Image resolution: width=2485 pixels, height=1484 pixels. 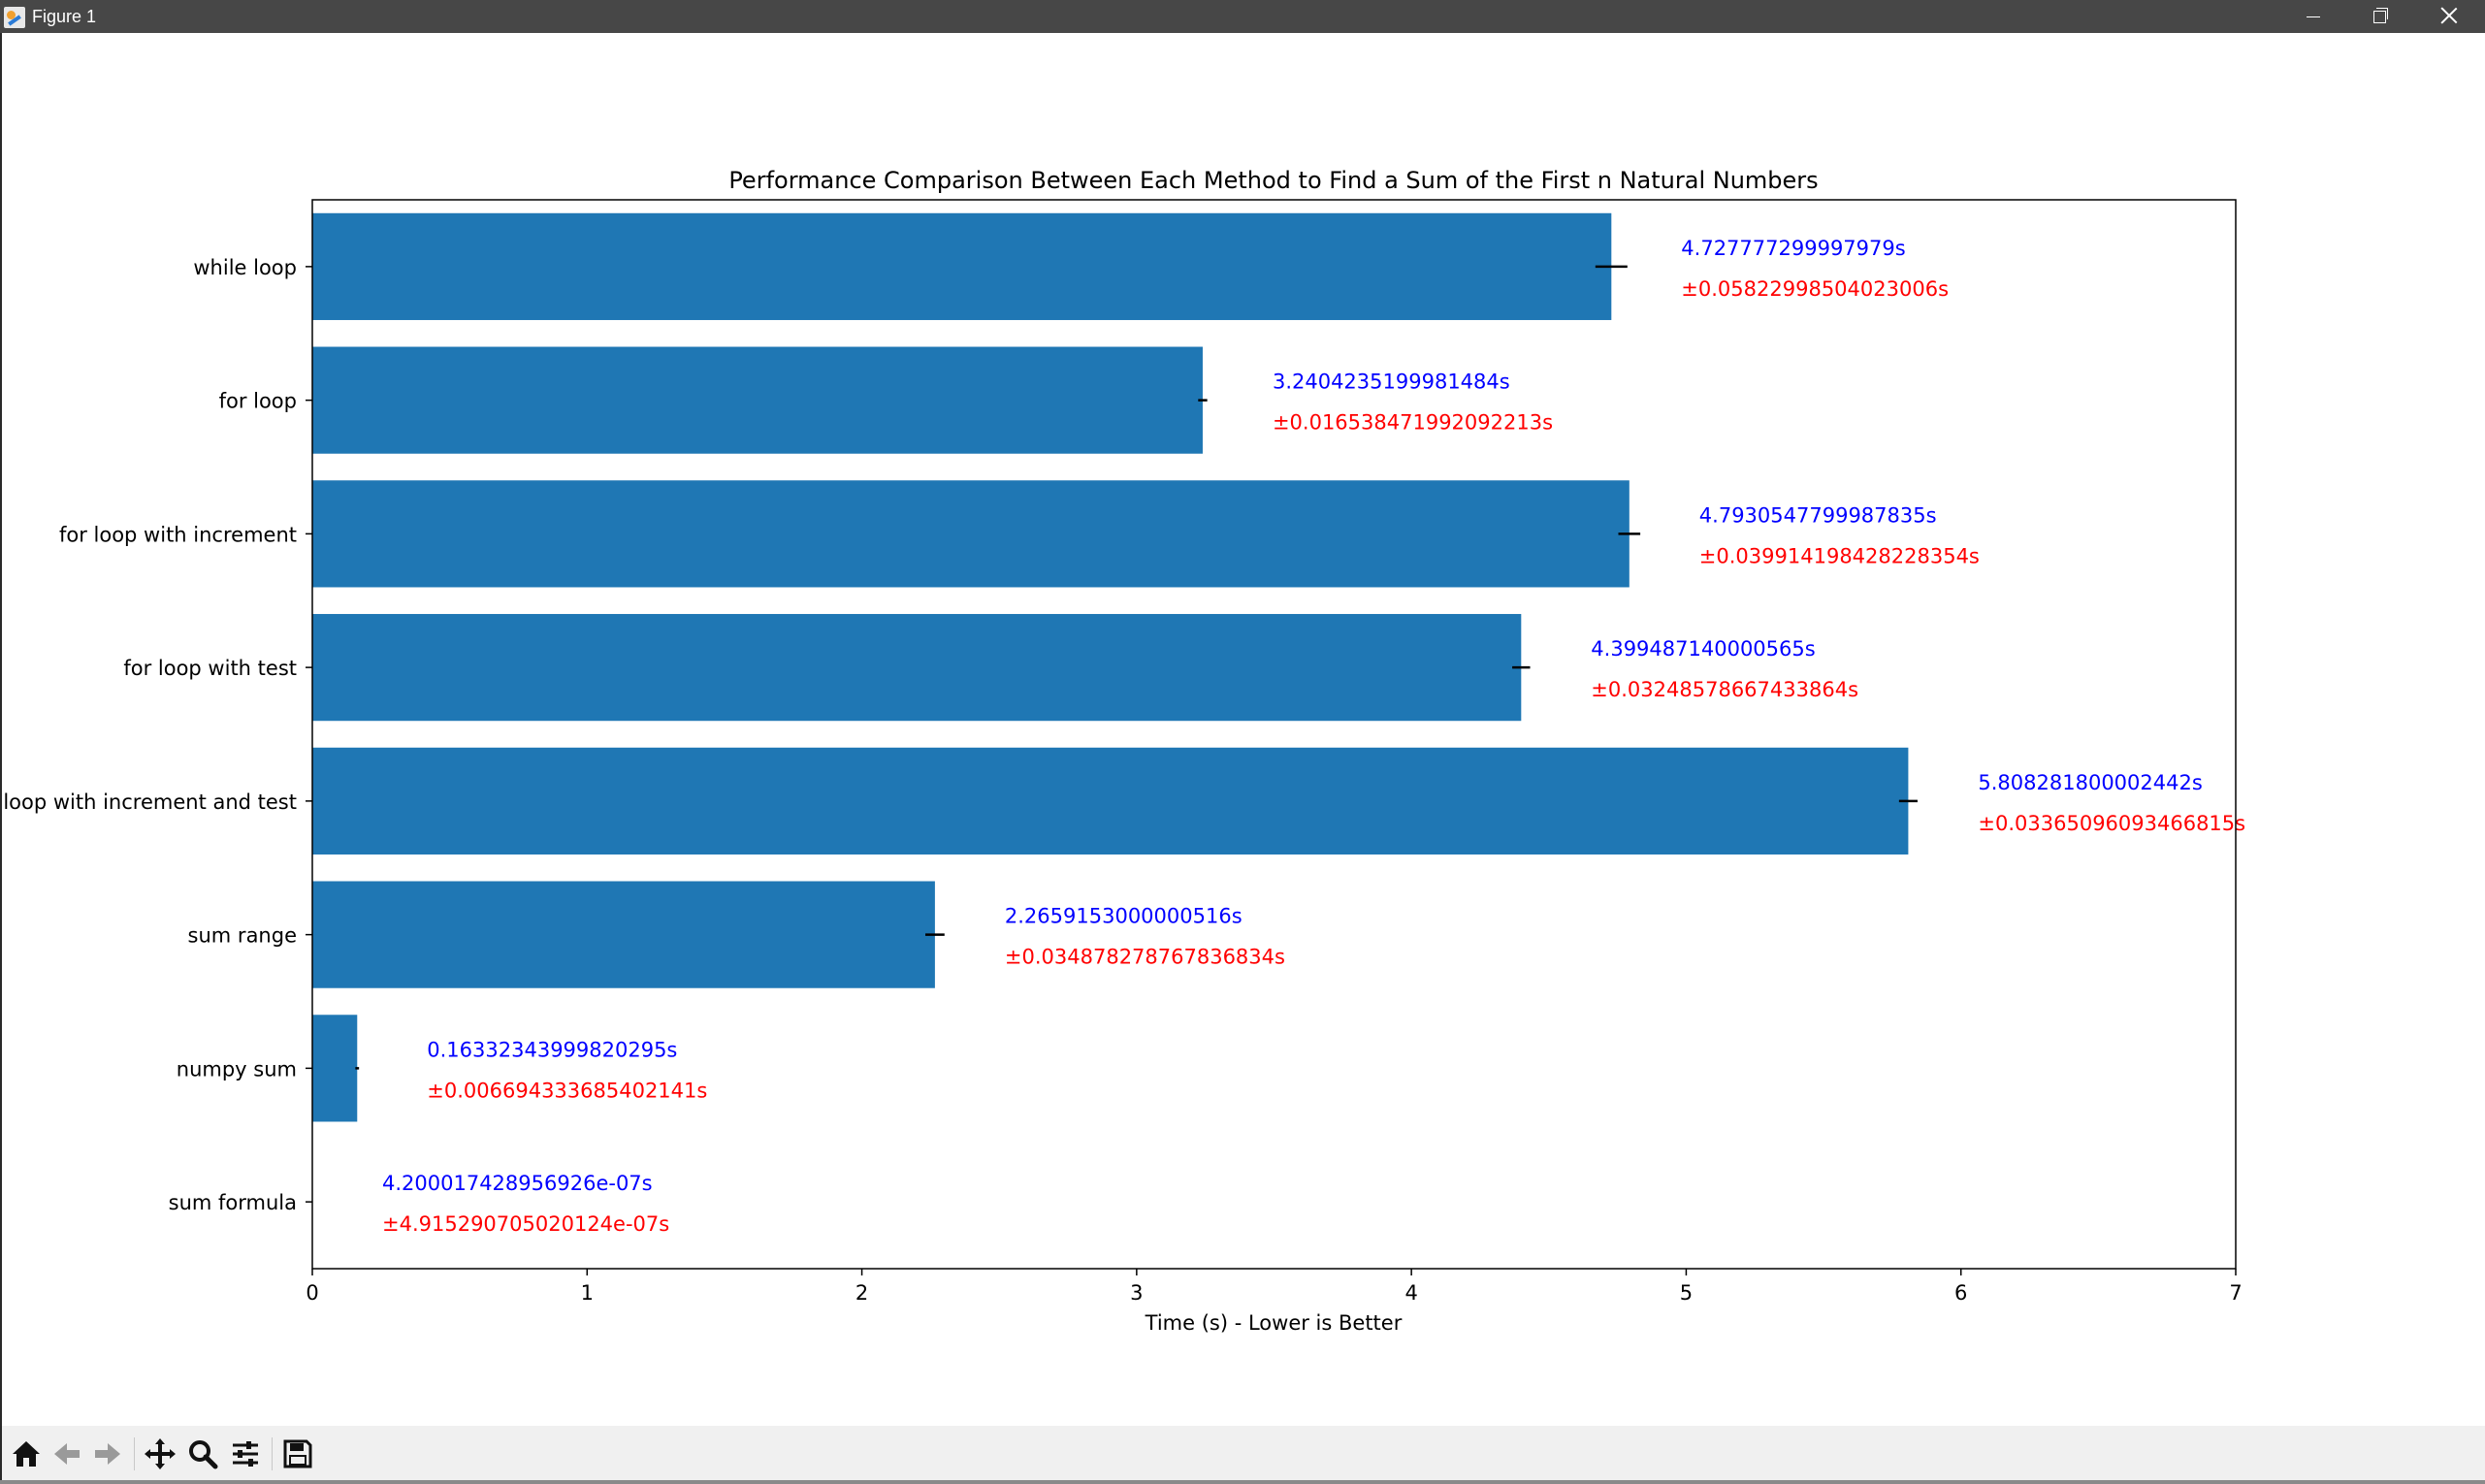 I want to click on close-icon, so click(x=2449, y=15).